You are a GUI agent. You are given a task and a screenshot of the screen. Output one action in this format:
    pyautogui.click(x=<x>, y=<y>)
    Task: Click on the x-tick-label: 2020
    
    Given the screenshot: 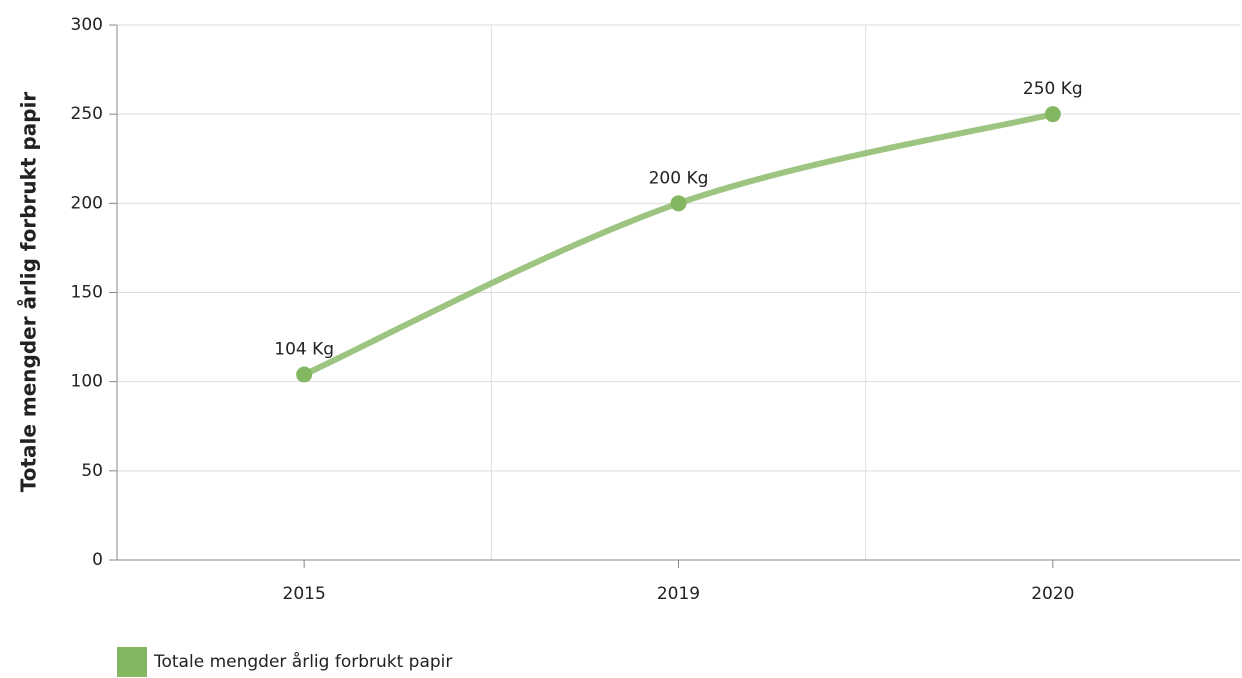 What is the action you would take?
    pyautogui.click(x=1052, y=594)
    